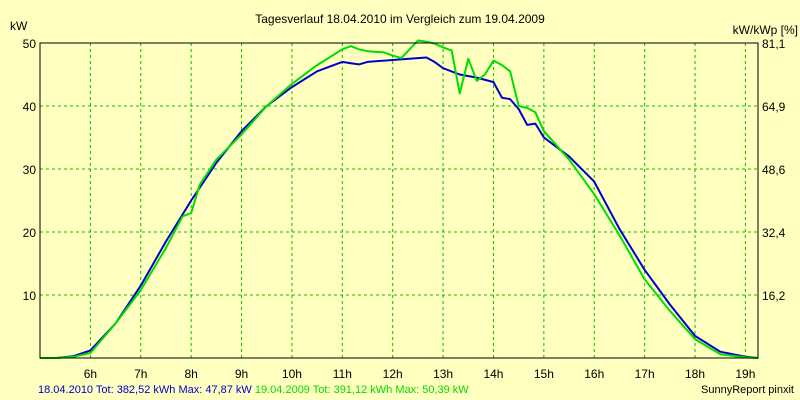 This screenshot has height=400, width=800. What do you see at coordinates (30, 233) in the screenshot?
I see `y-tick-label: 20` at bounding box center [30, 233].